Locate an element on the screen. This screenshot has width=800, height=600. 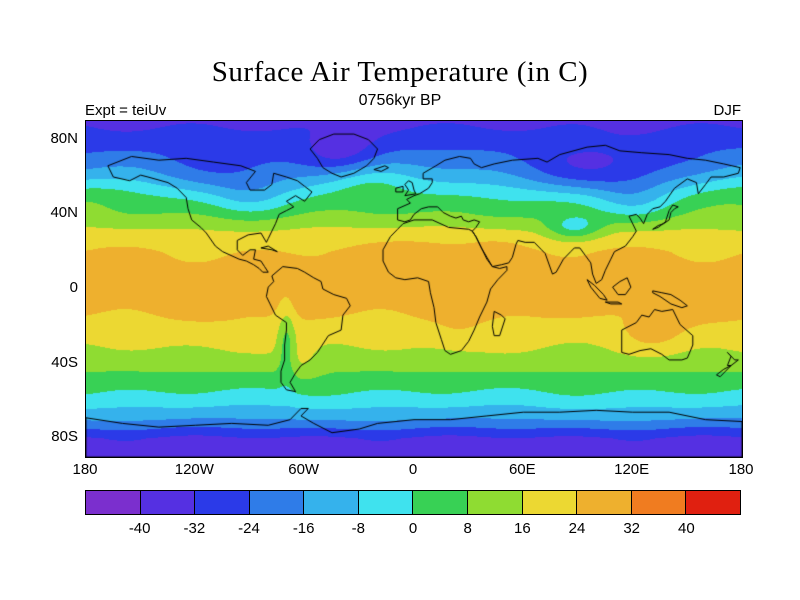
lon-tick-label: 0 is located at coordinates (413, 469).